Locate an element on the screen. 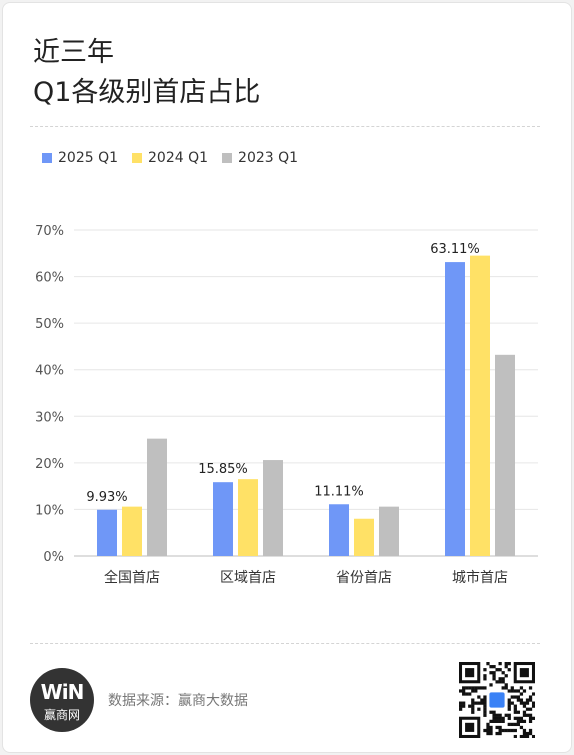  data-label: 15.85% is located at coordinates (223, 469).